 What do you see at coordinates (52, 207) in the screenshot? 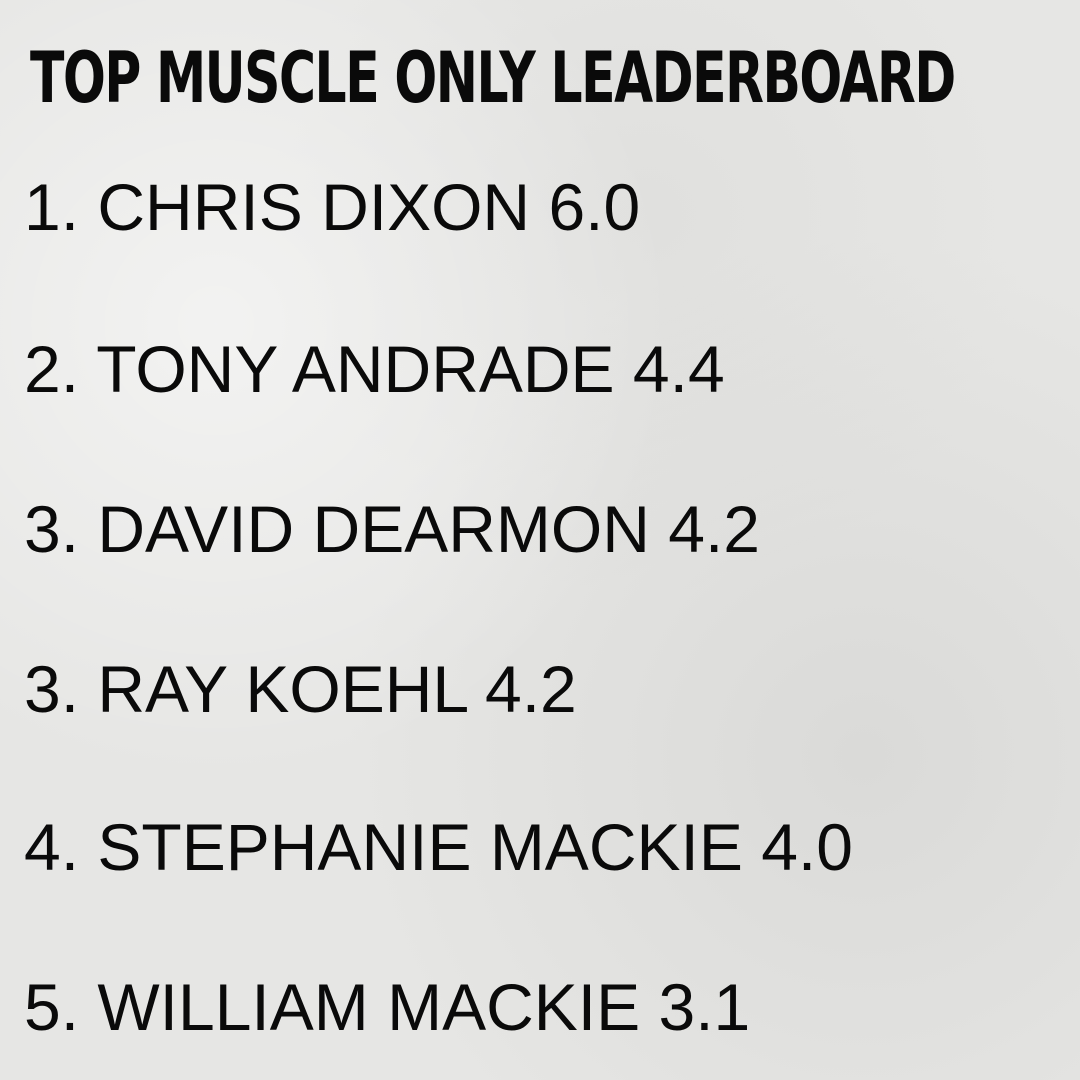
I see `rank: 1.` at bounding box center [52, 207].